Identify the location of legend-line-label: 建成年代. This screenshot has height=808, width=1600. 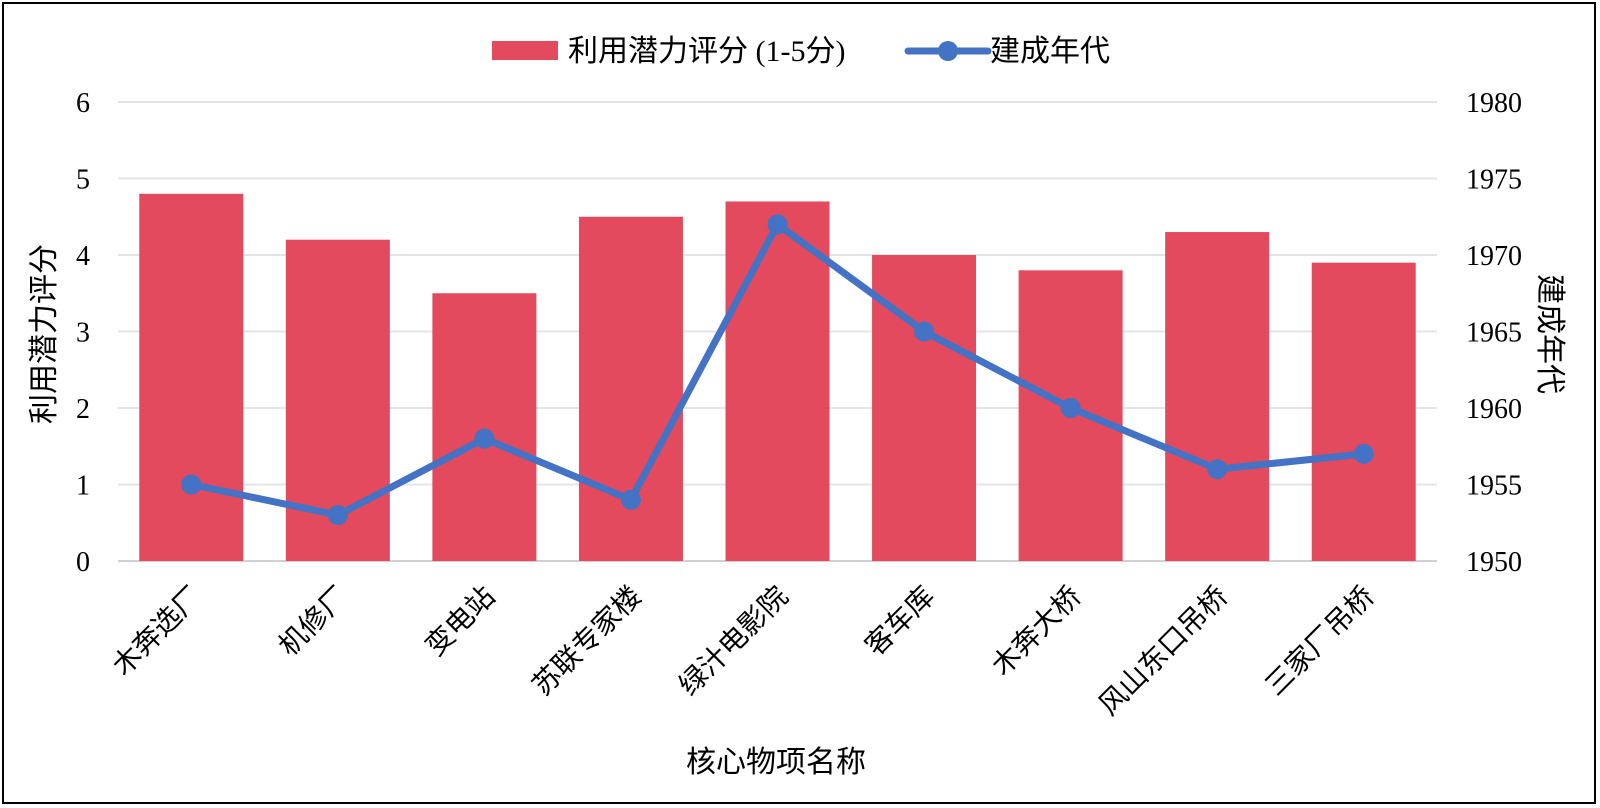
(1050, 51).